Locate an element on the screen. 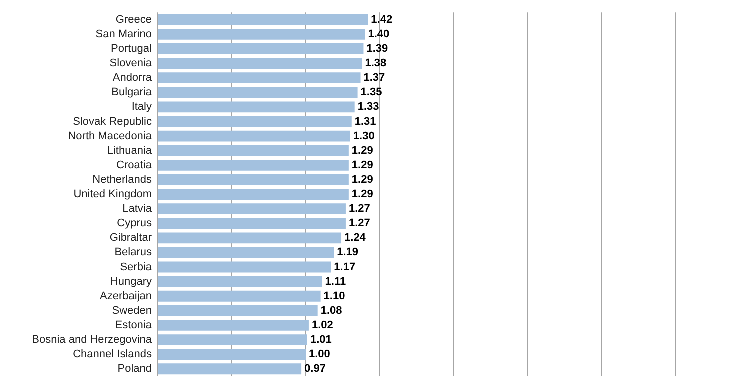 The height and width of the screenshot is (389, 740). y-tick-label: Poland is located at coordinates (135, 369).